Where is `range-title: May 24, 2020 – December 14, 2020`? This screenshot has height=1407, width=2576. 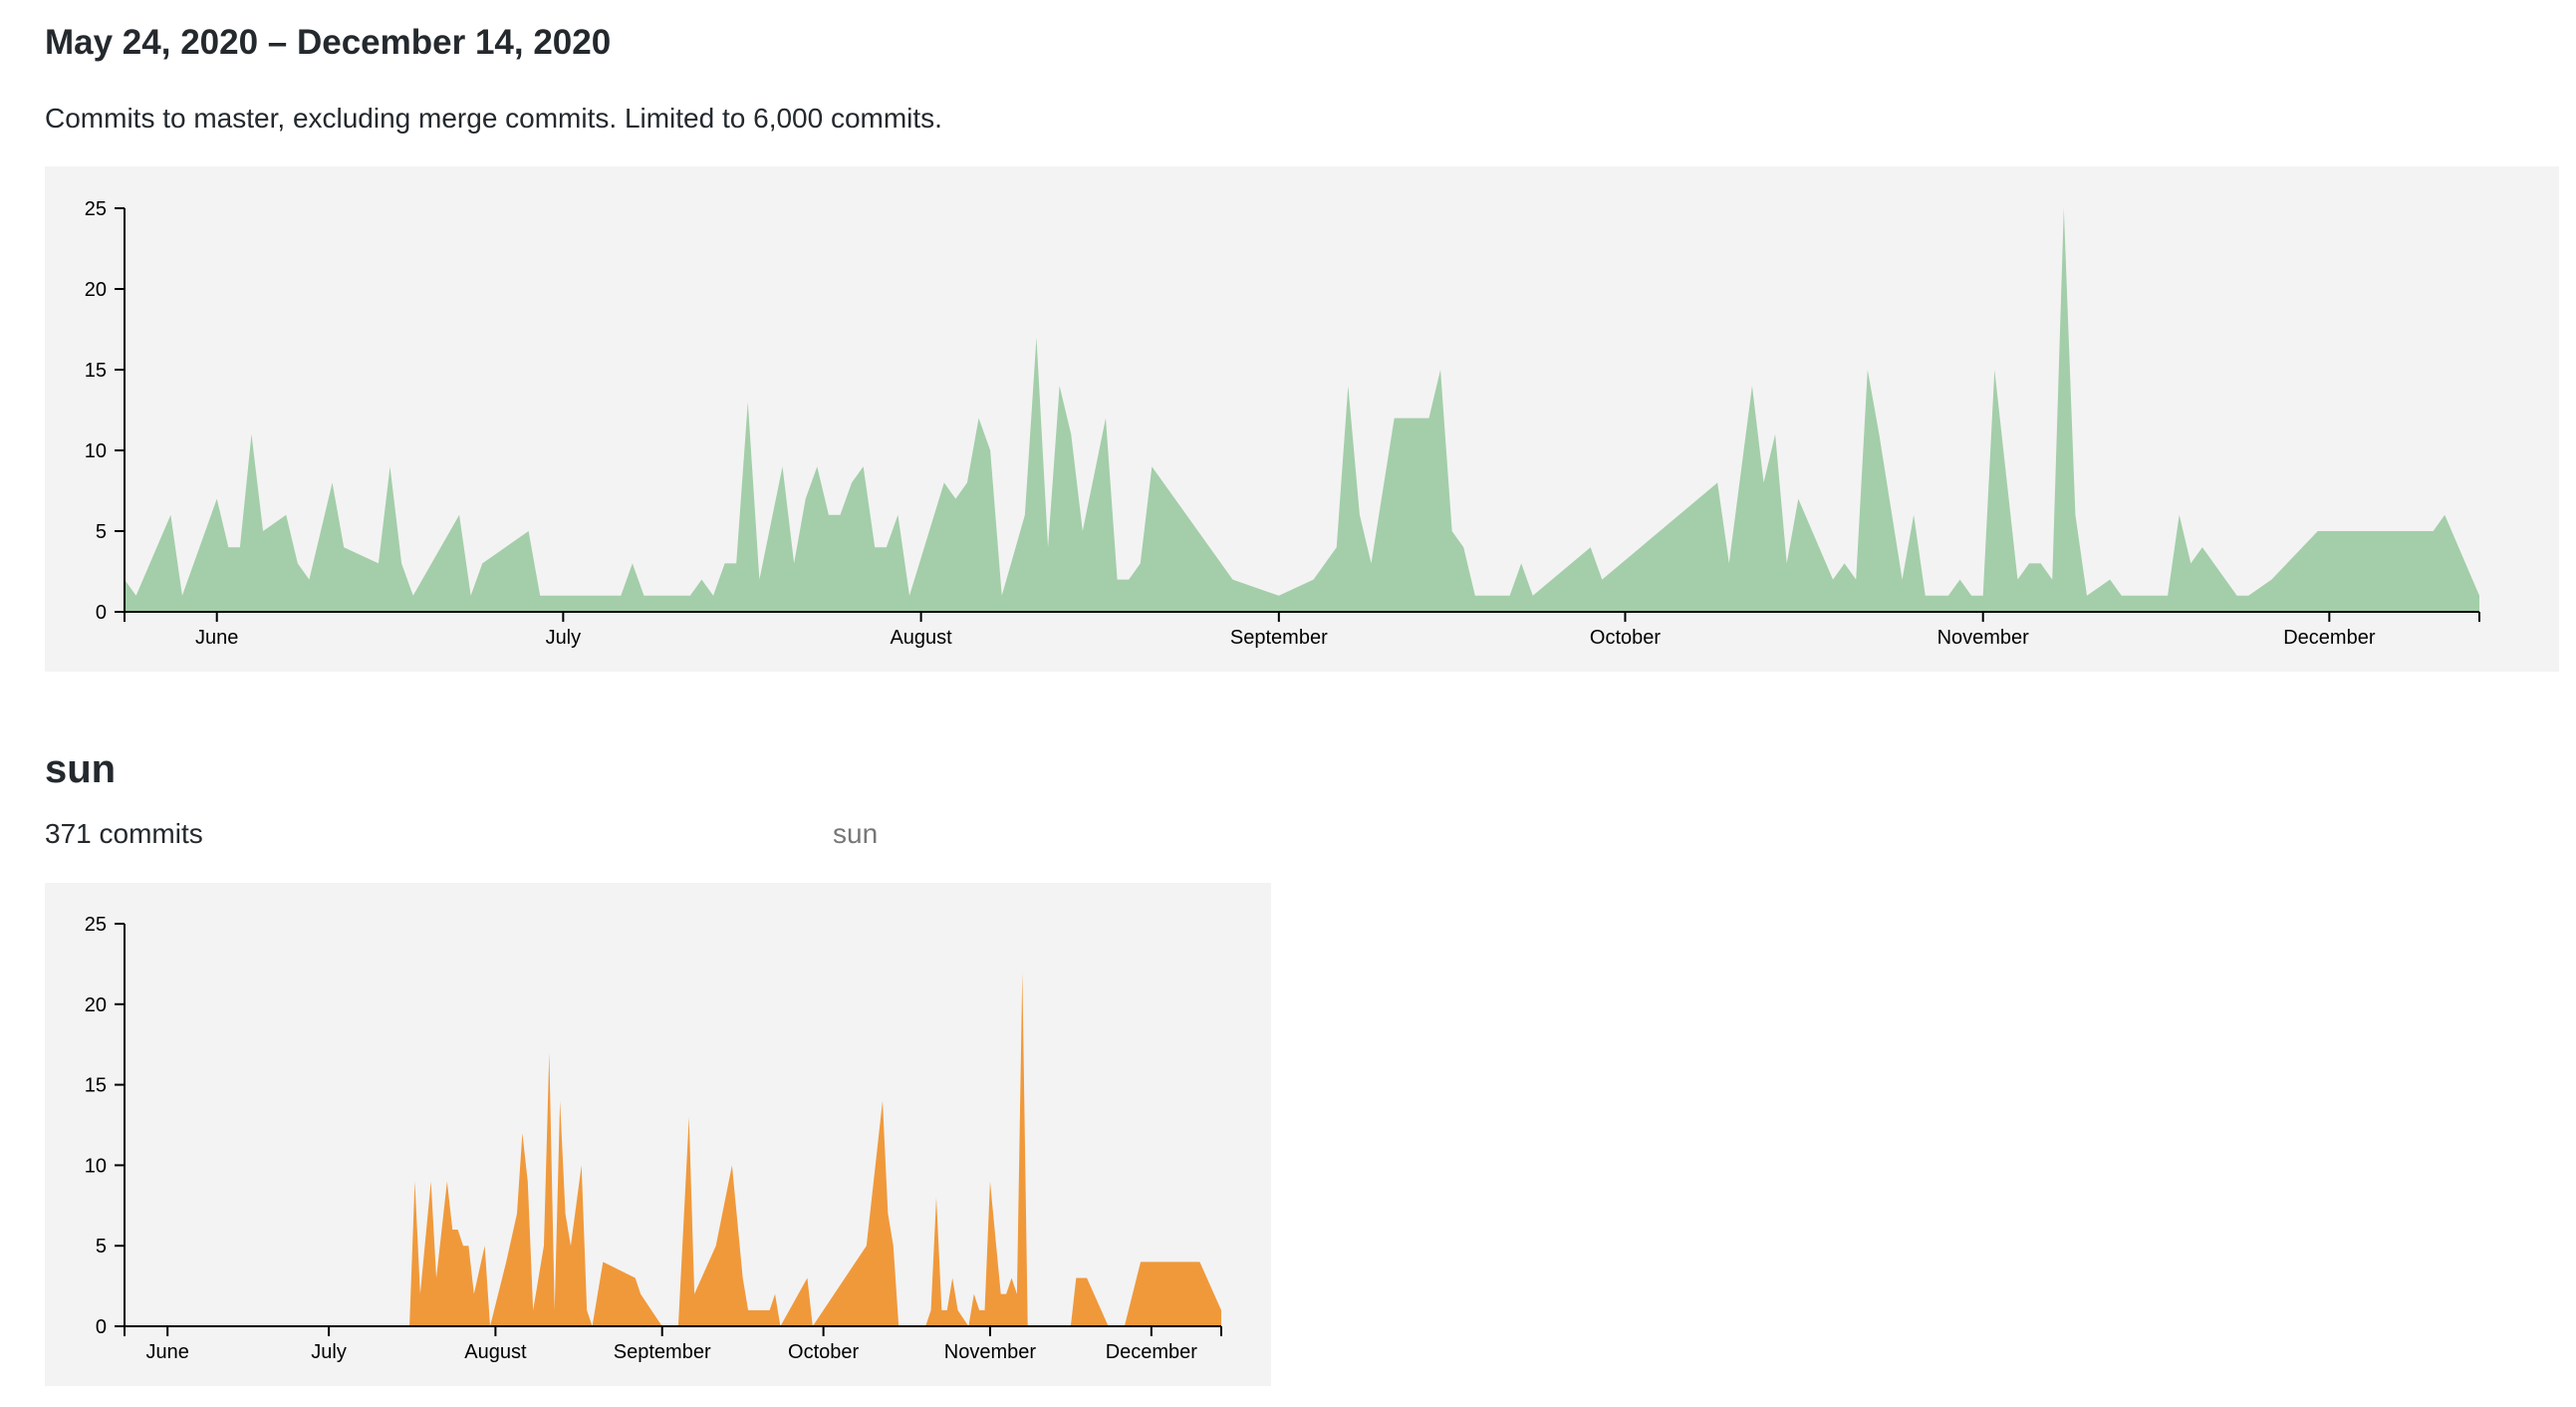 range-title: May 24, 2020 – December 14, 2020 is located at coordinates (328, 42).